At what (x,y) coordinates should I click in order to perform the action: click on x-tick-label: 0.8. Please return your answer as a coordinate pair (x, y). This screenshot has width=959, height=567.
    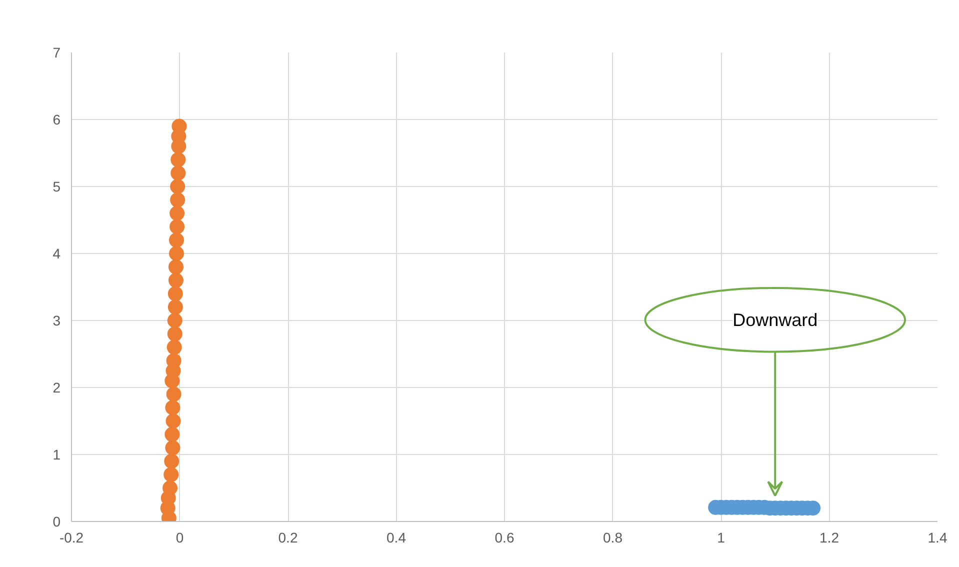
    Looking at the image, I should click on (613, 538).